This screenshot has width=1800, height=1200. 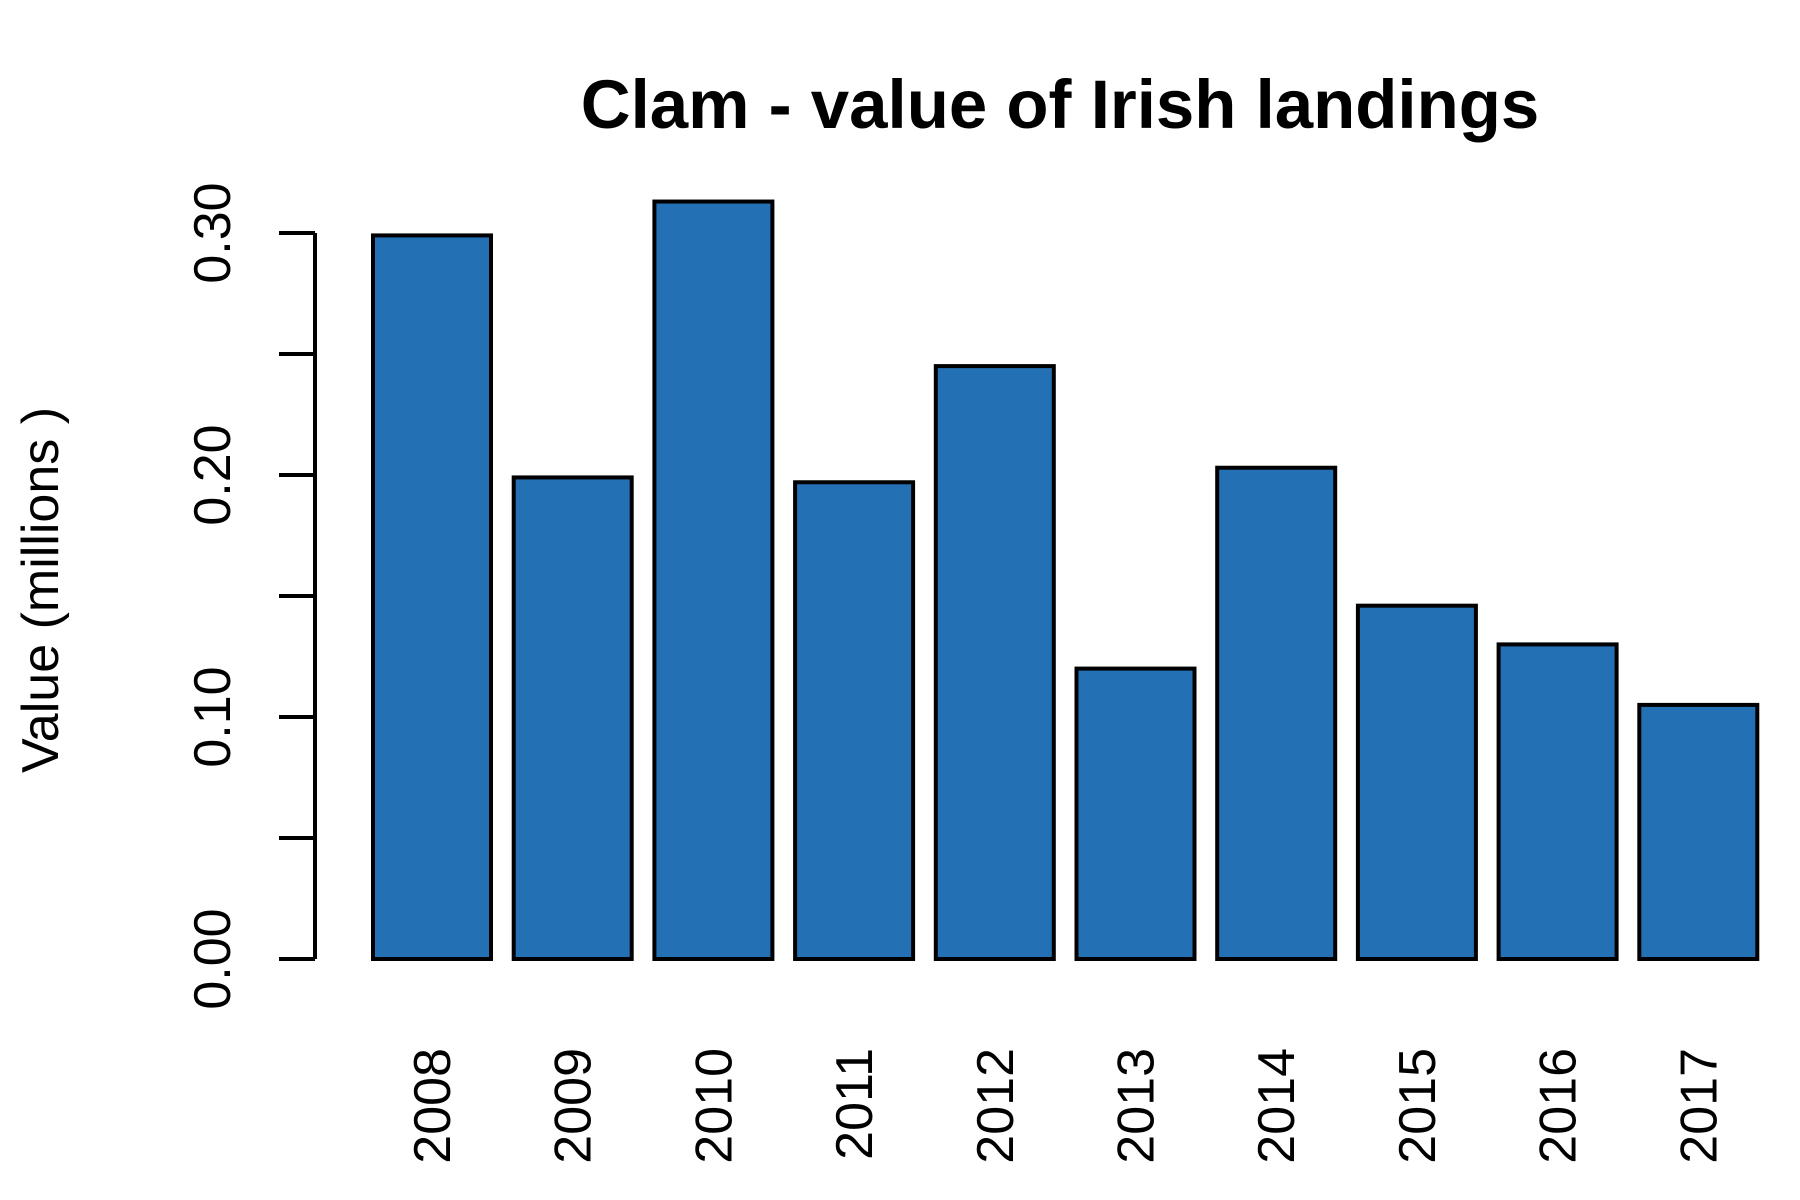 I want to click on bar-2008, so click(x=432, y=597).